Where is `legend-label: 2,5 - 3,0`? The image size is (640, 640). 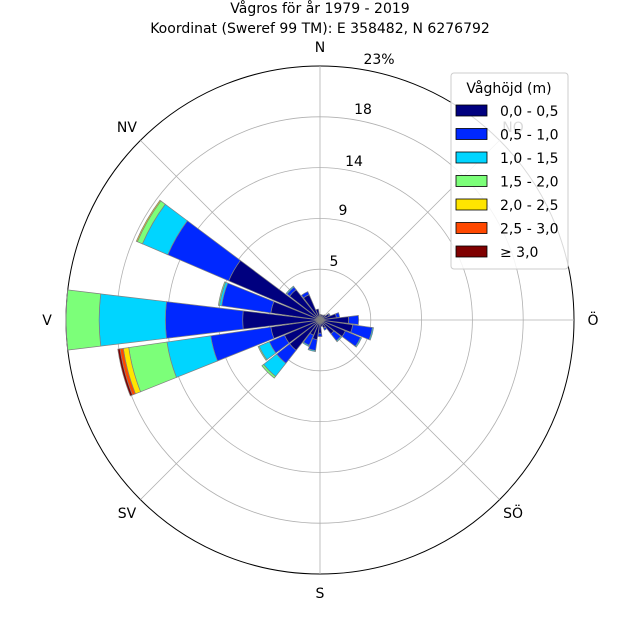
legend-label: 2,5 - 3,0 is located at coordinates (529, 230).